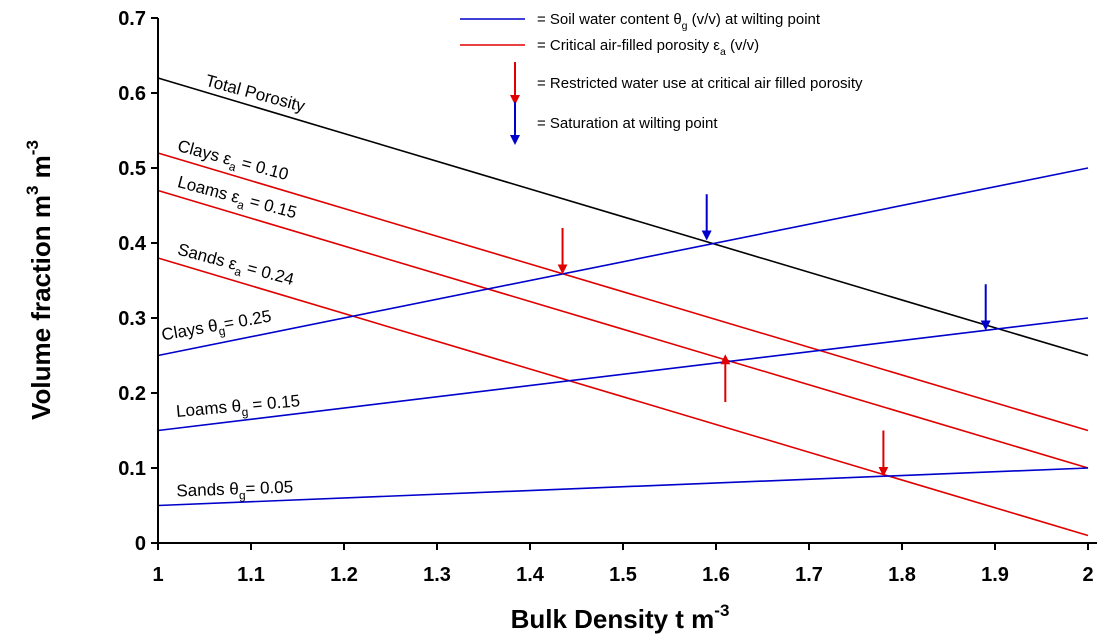  I want to click on y-tick-label: 0, so click(140, 544).